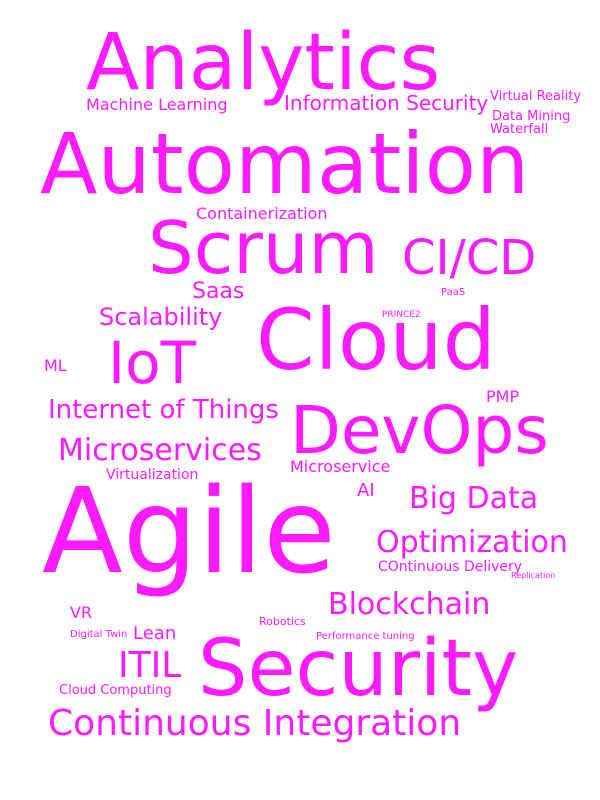 The height and width of the screenshot is (800, 600). I want to click on word-optimization: Optimization, so click(472, 542).